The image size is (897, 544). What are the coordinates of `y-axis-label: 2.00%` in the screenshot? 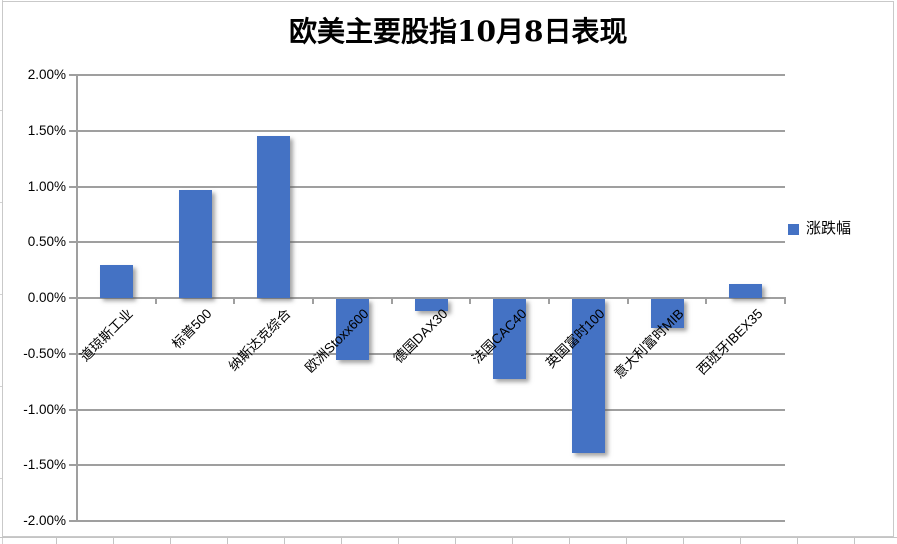 It's located at (46, 74).